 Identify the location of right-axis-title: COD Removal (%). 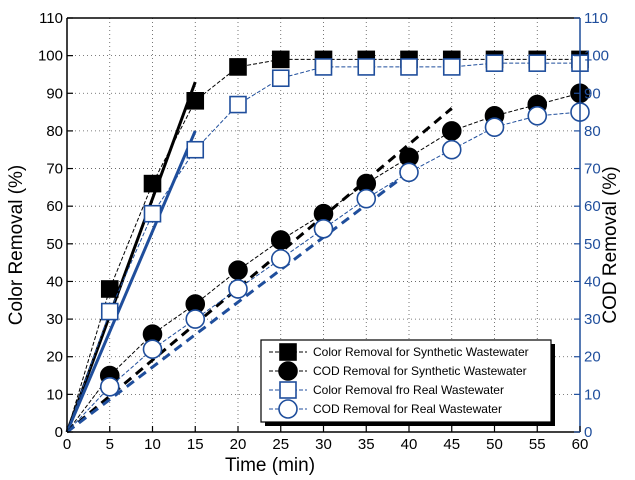
(610, 244).